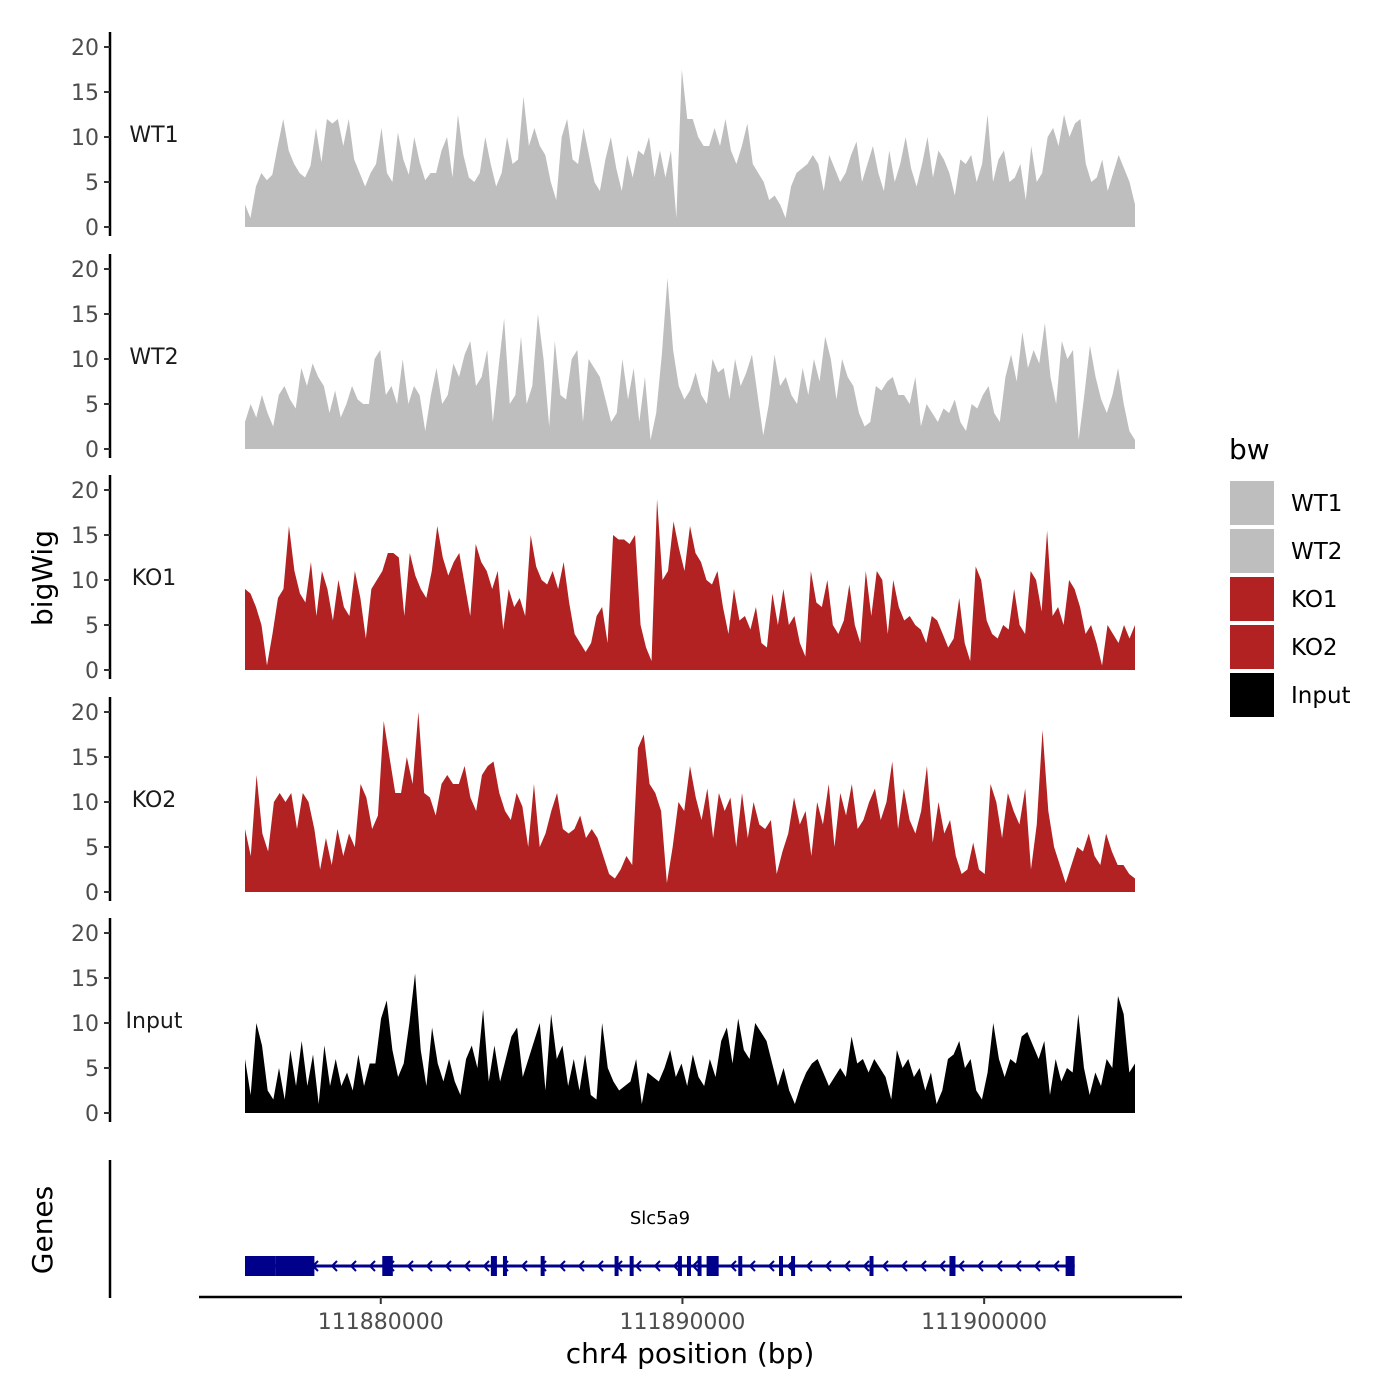 This screenshot has width=1400, height=1400. What do you see at coordinates (154, 1021) in the screenshot?
I see `track-label-input: Input` at bounding box center [154, 1021].